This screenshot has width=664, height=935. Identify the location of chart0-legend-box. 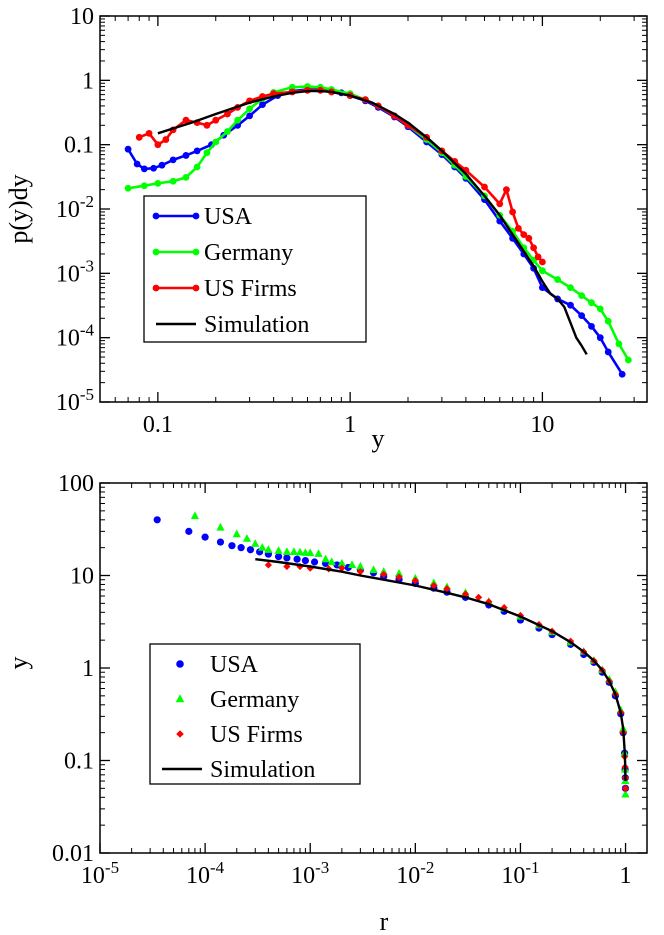
(255, 269).